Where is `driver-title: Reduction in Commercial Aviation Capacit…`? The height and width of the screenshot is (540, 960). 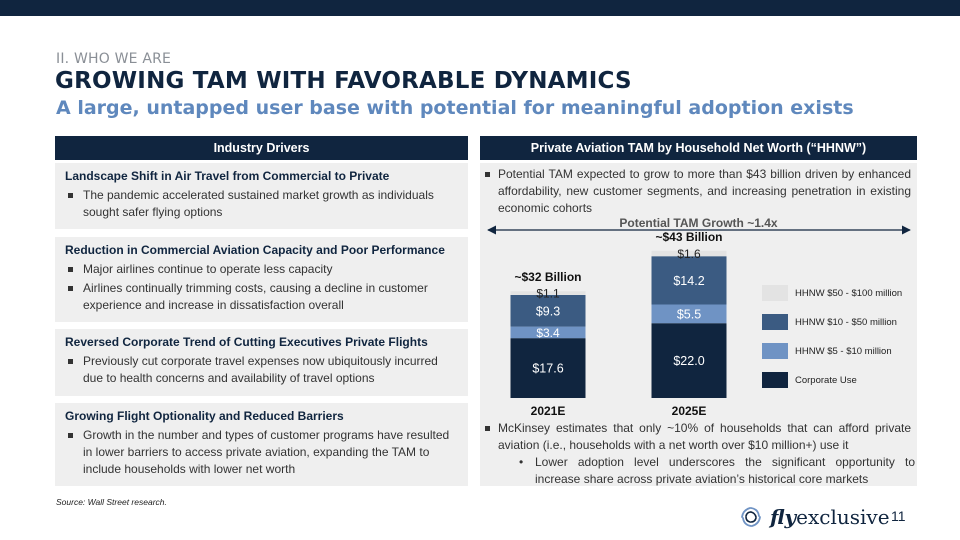
driver-title: Reduction in Commercial Aviation Capacit… is located at coordinates (255, 250).